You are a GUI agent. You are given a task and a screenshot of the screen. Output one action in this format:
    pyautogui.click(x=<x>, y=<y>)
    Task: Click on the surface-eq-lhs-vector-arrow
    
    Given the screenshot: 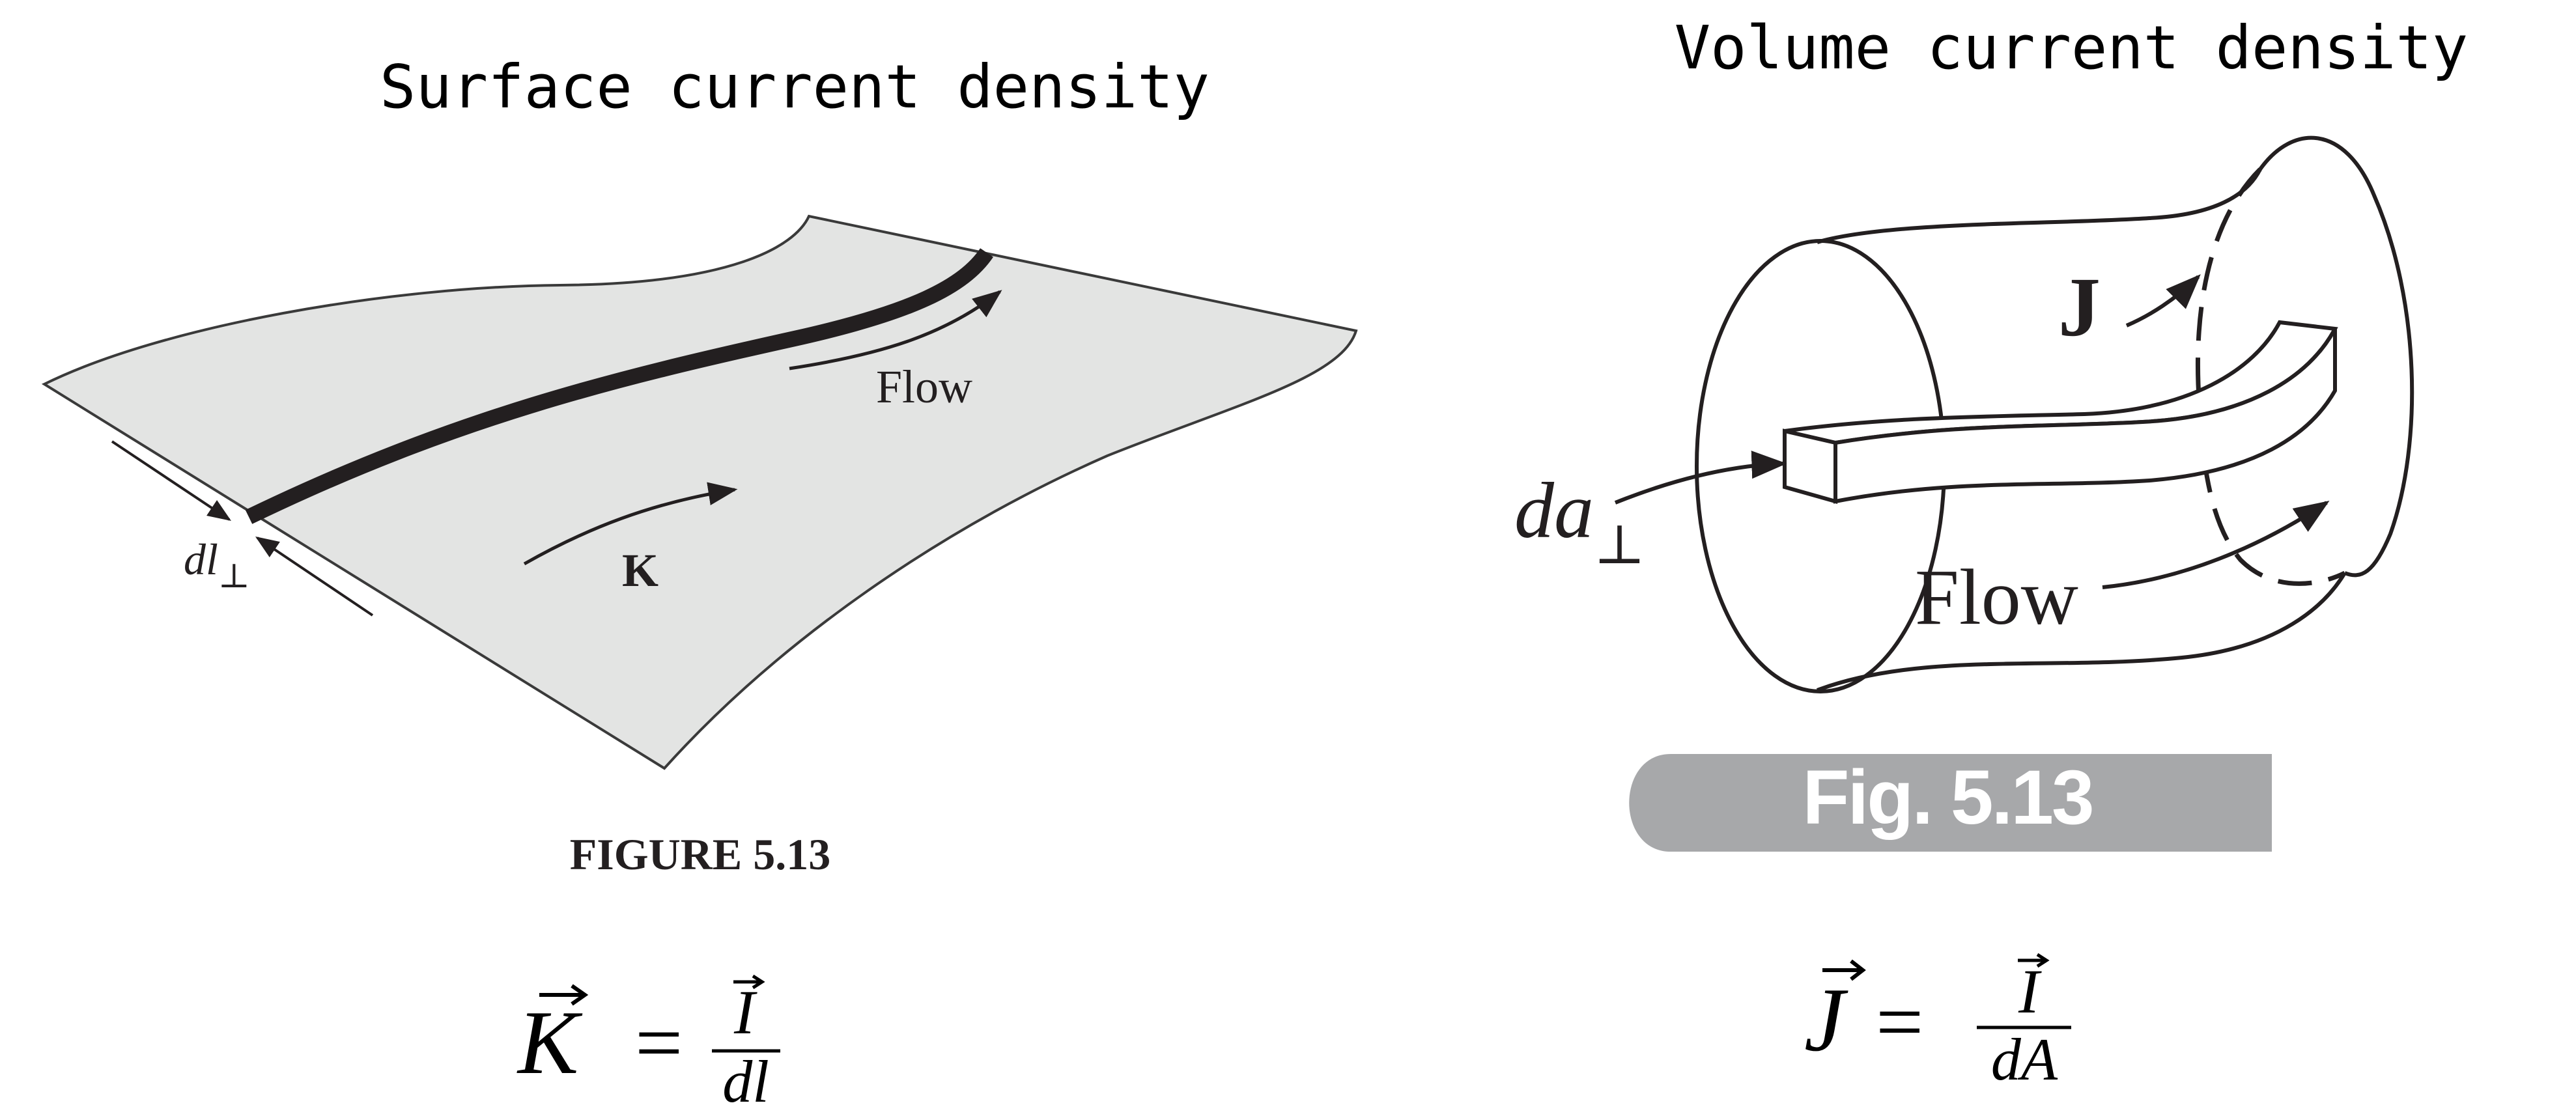 What is the action you would take?
    pyautogui.click(x=564, y=995)
    